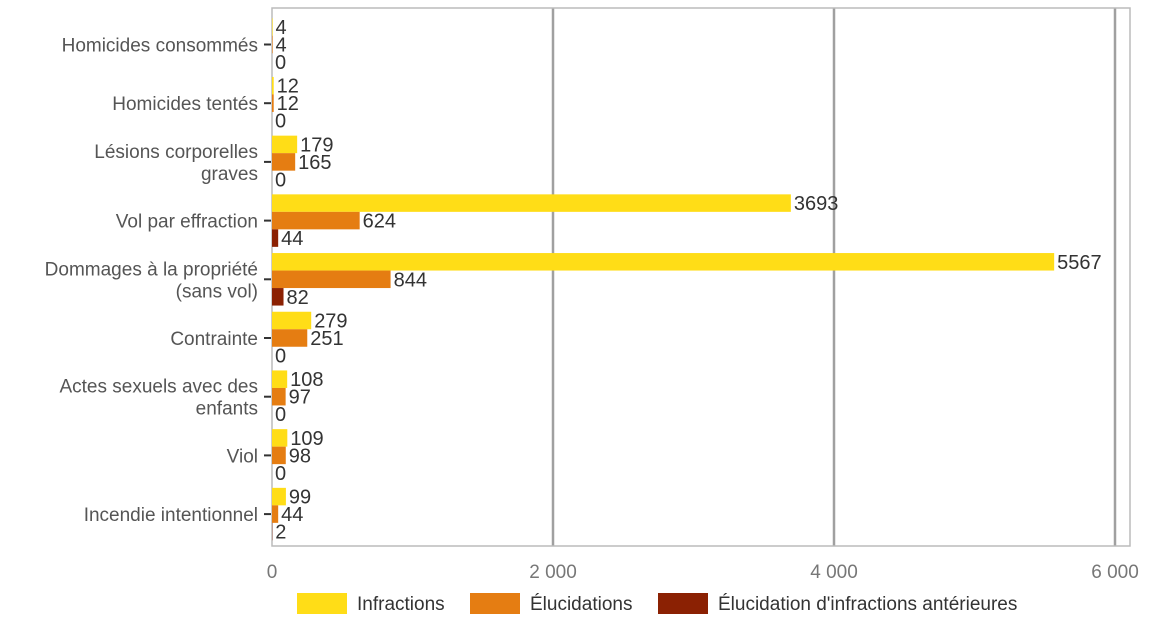  I want to click on data-label: 82, so click(298, 298).